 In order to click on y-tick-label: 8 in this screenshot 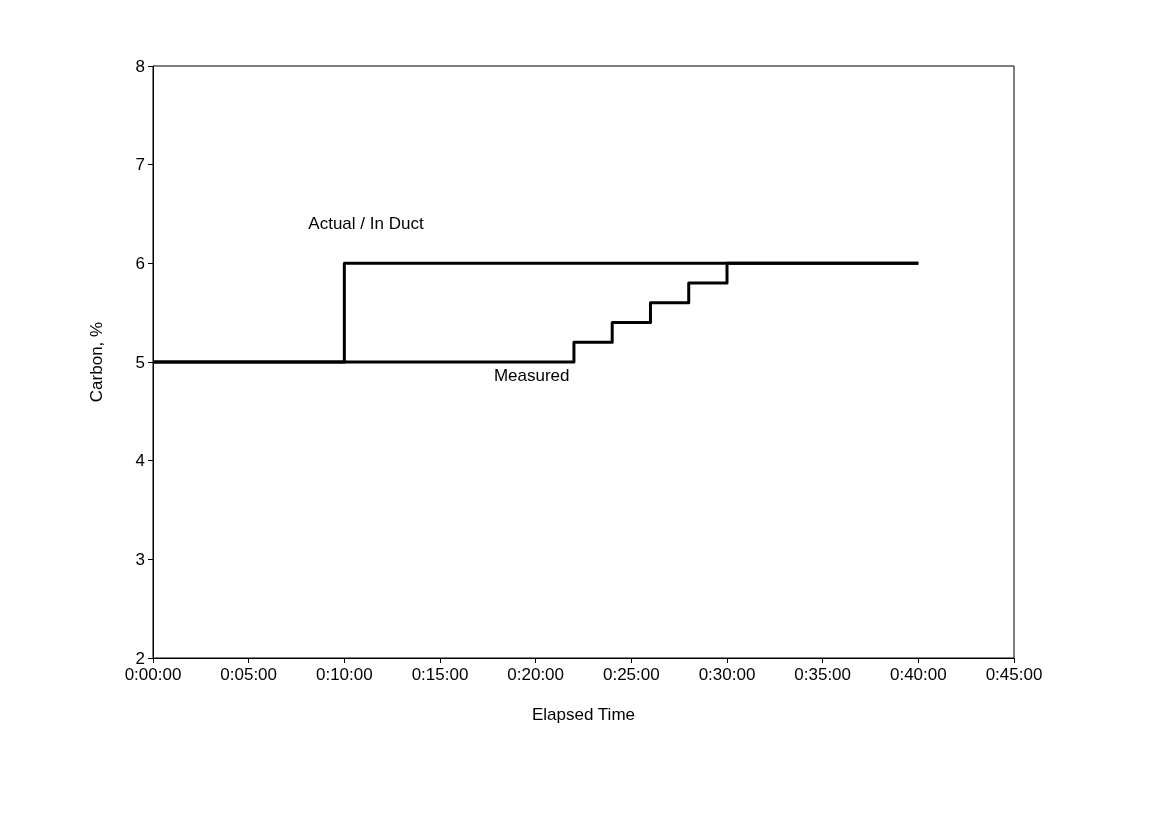, I will do `click(140, 66)`.